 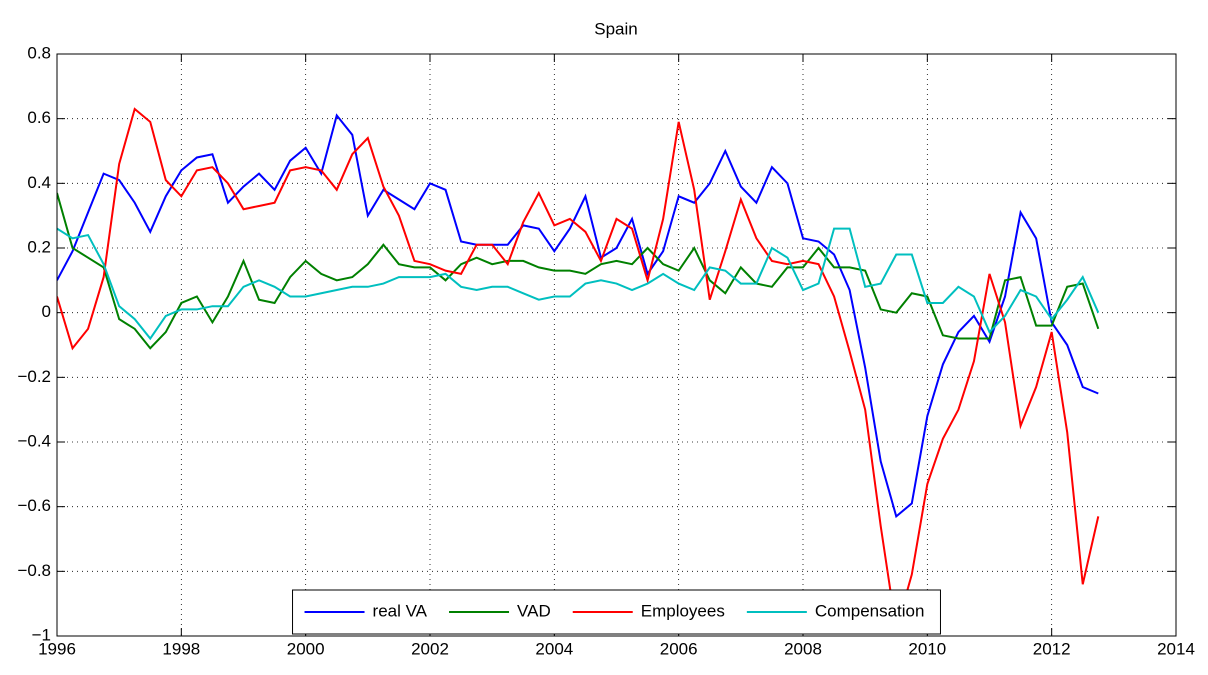 I want to click on legend-label: Compensation, so click(x=870, y=610).